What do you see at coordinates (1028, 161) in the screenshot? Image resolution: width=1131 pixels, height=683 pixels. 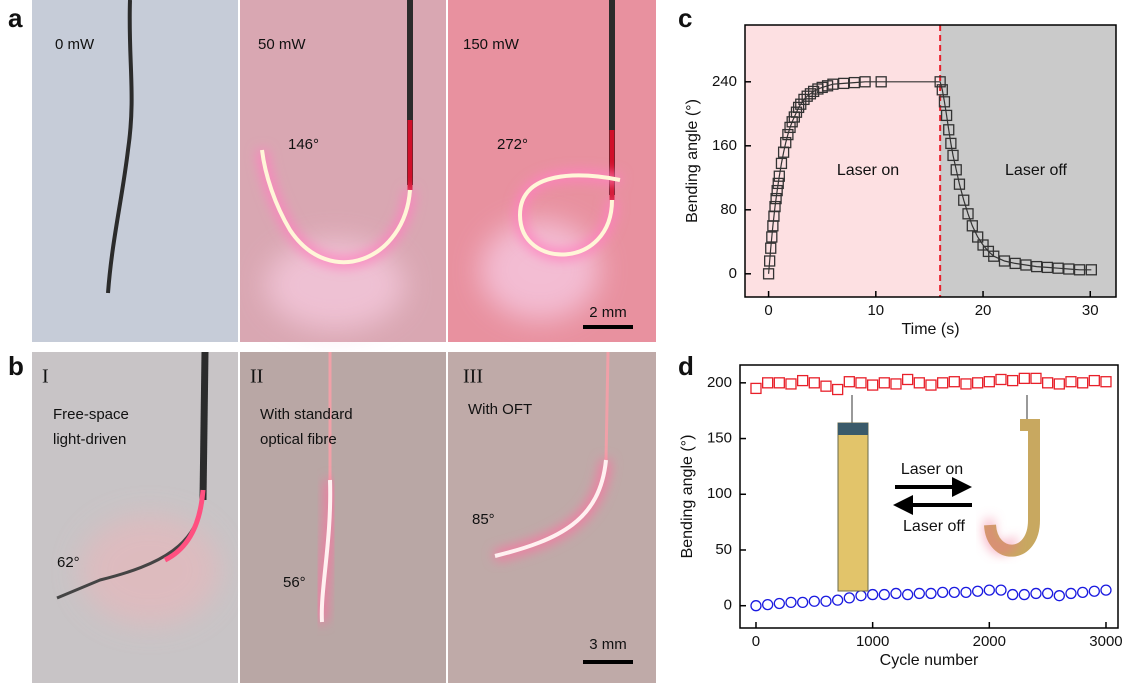 I see `region` at bounding box center [1028, 161].